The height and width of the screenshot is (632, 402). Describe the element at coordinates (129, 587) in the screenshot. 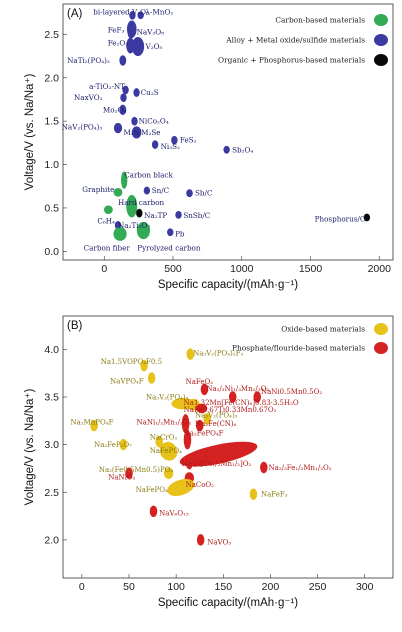

I see `x-tick-label: 50` at that location.